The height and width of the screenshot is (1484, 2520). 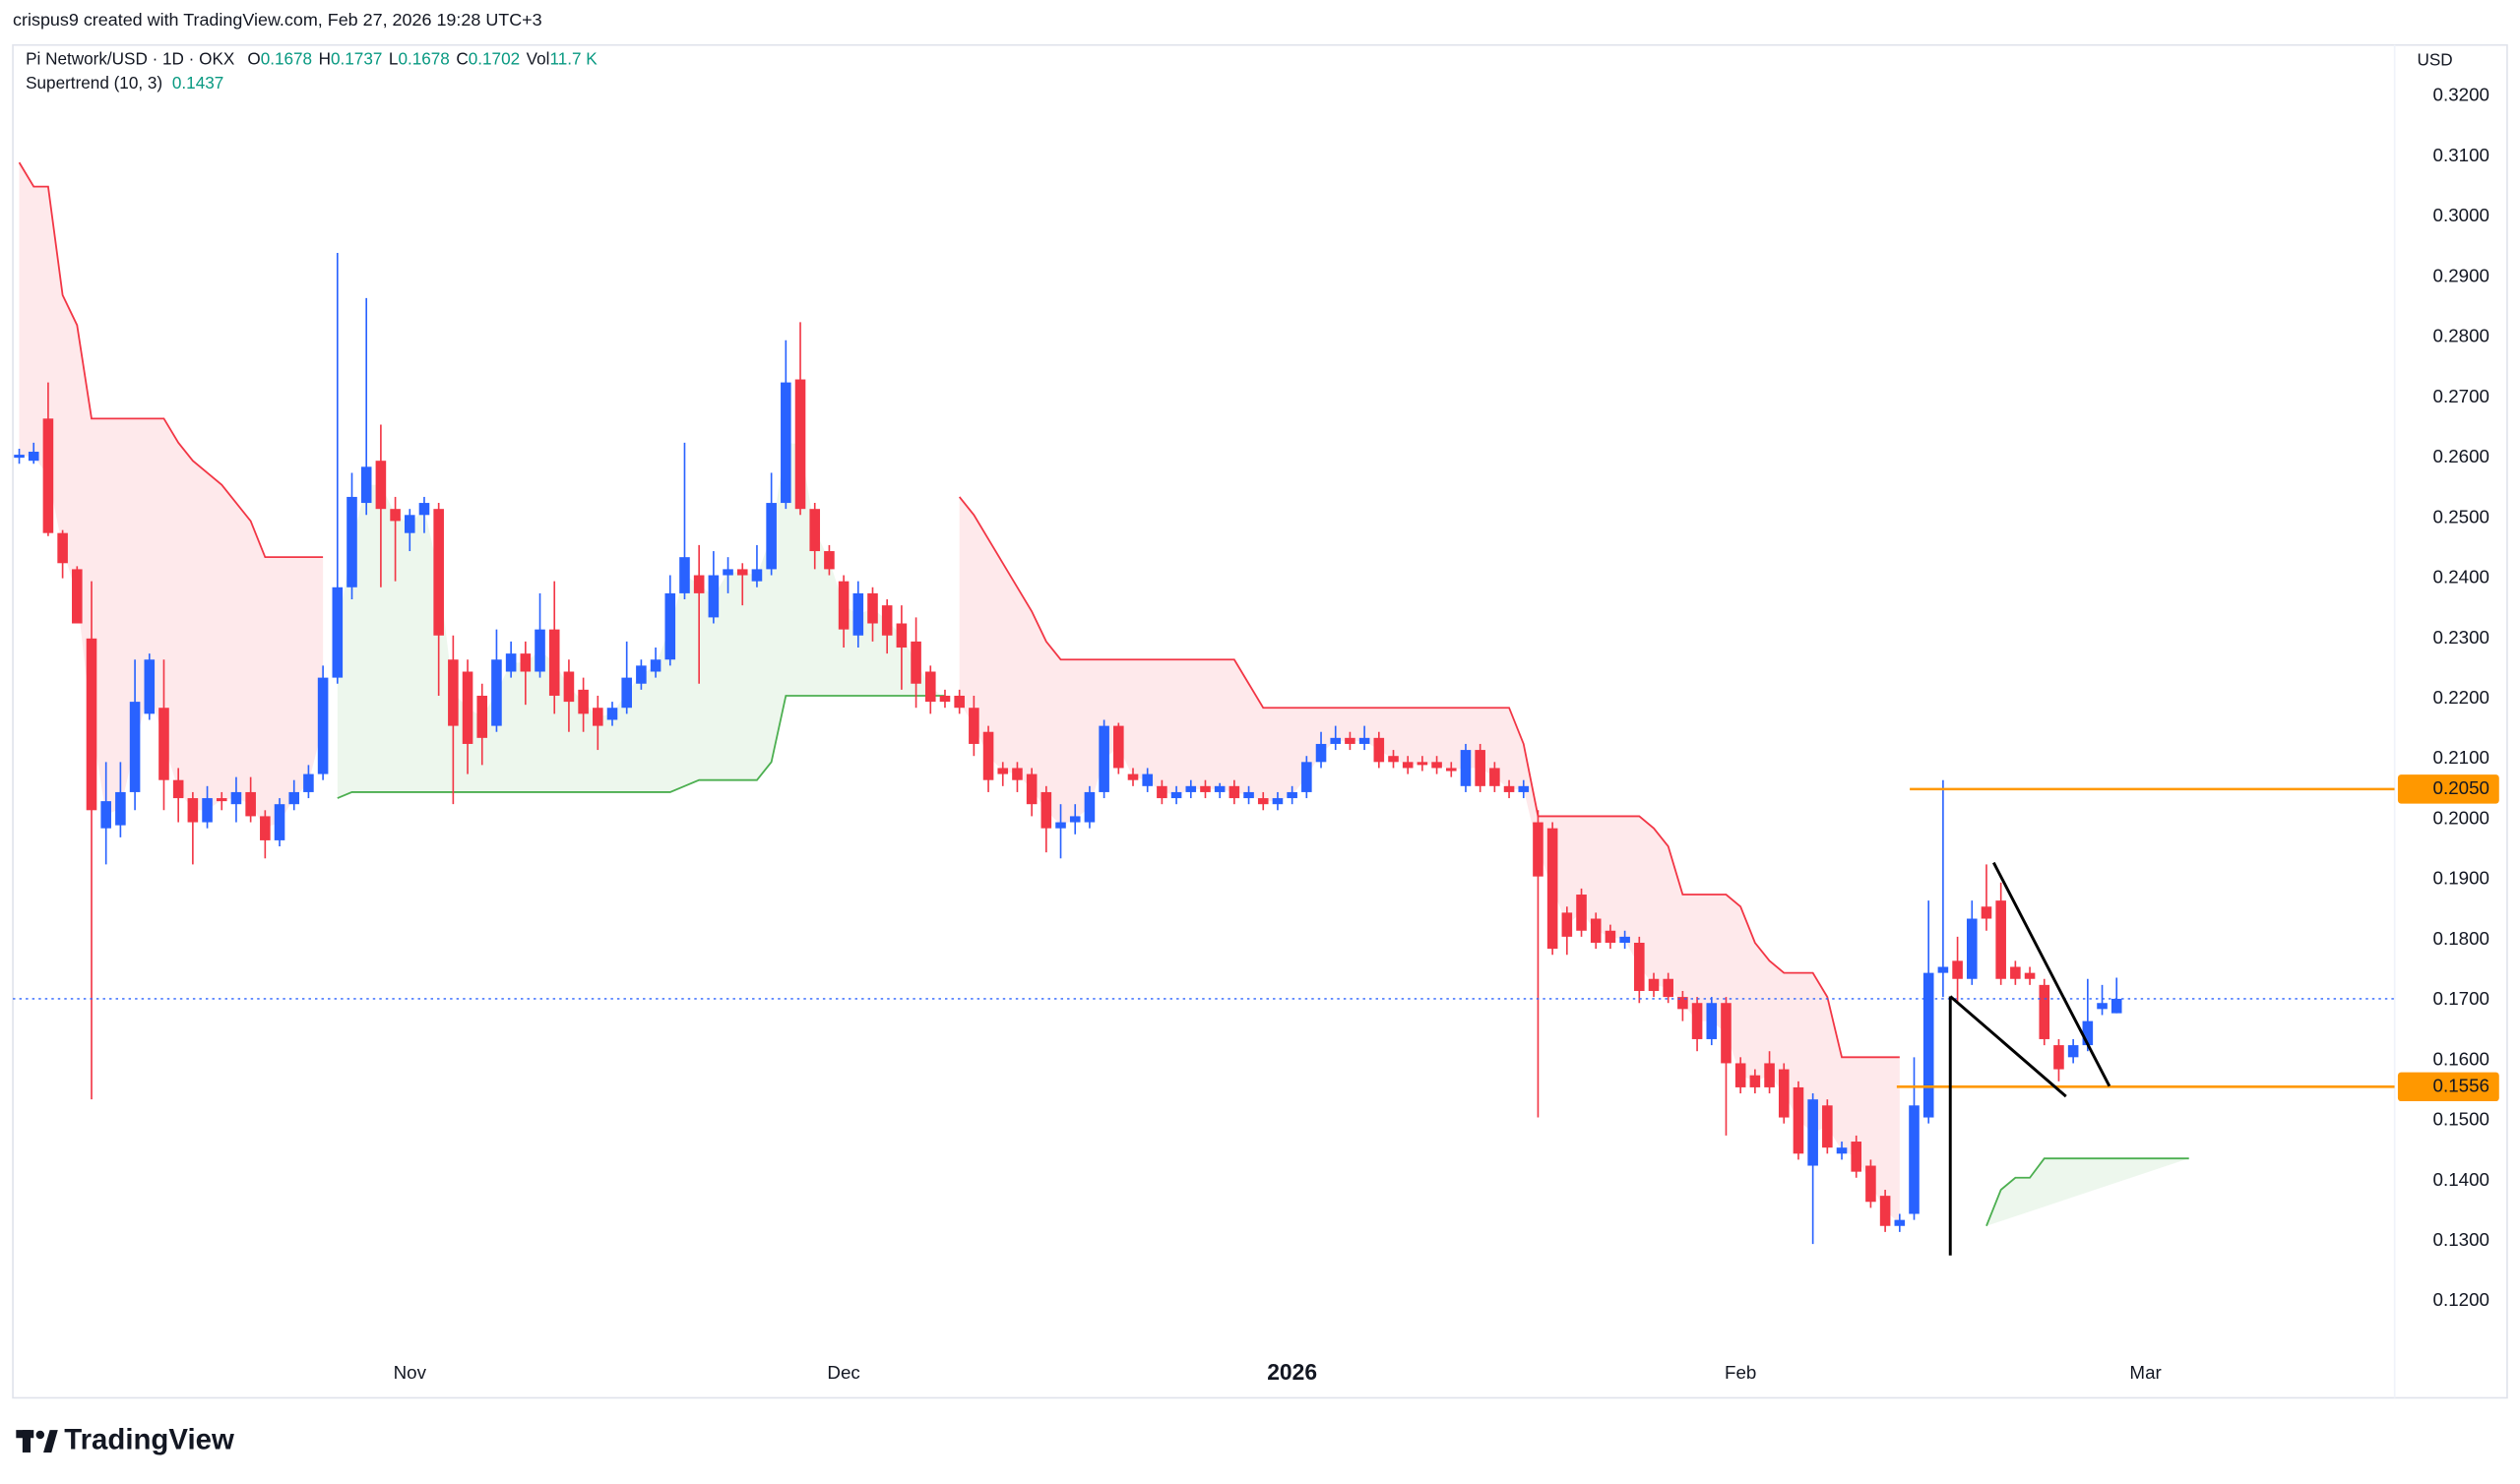 What do you see at coordinates (2051, 974) in the screenshot?
I see `trend-line` at bounding box center [2051, 974].